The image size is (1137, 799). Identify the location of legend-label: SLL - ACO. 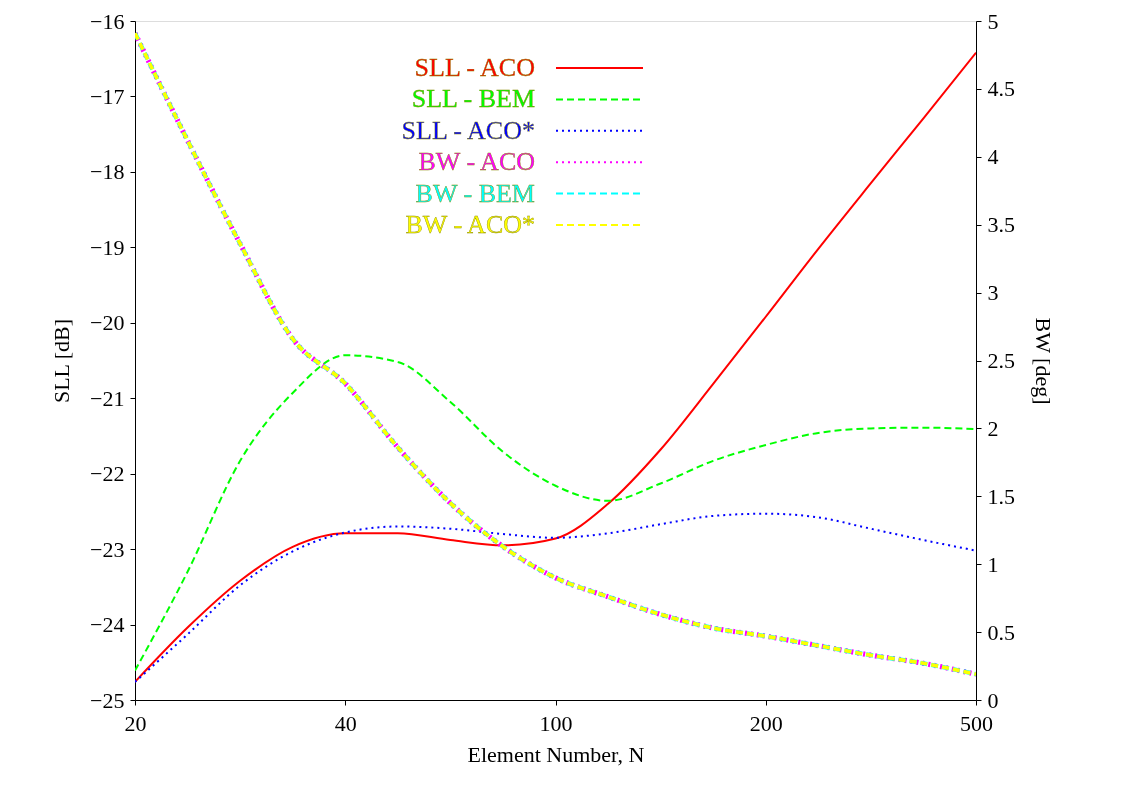
(474, 67).